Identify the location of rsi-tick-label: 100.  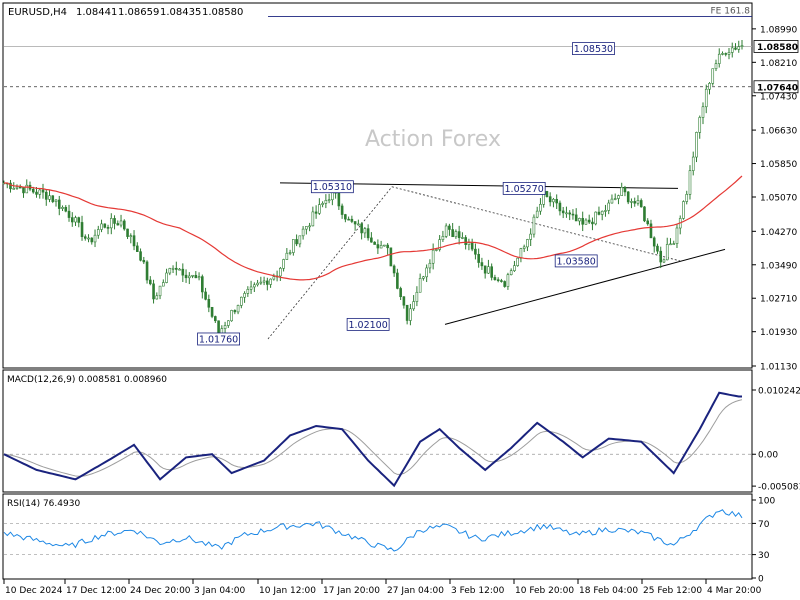
(766, 502).